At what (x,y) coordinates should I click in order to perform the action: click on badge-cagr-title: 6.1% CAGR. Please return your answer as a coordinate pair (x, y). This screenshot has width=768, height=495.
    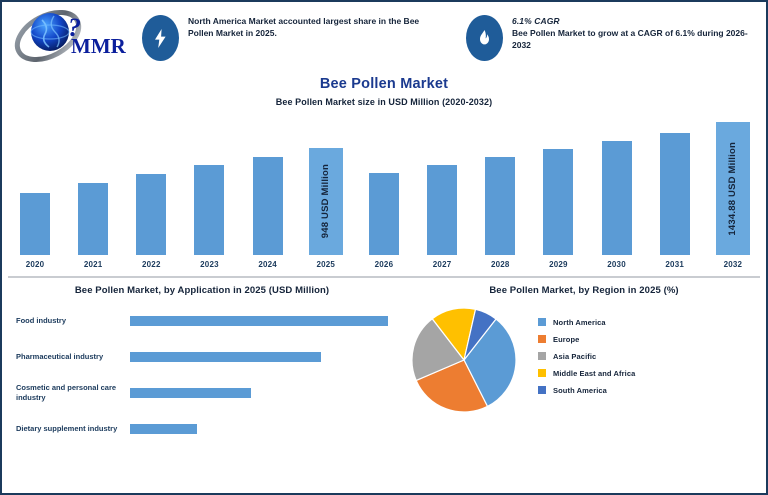
    Looking at the image, I should click on (536, 21).